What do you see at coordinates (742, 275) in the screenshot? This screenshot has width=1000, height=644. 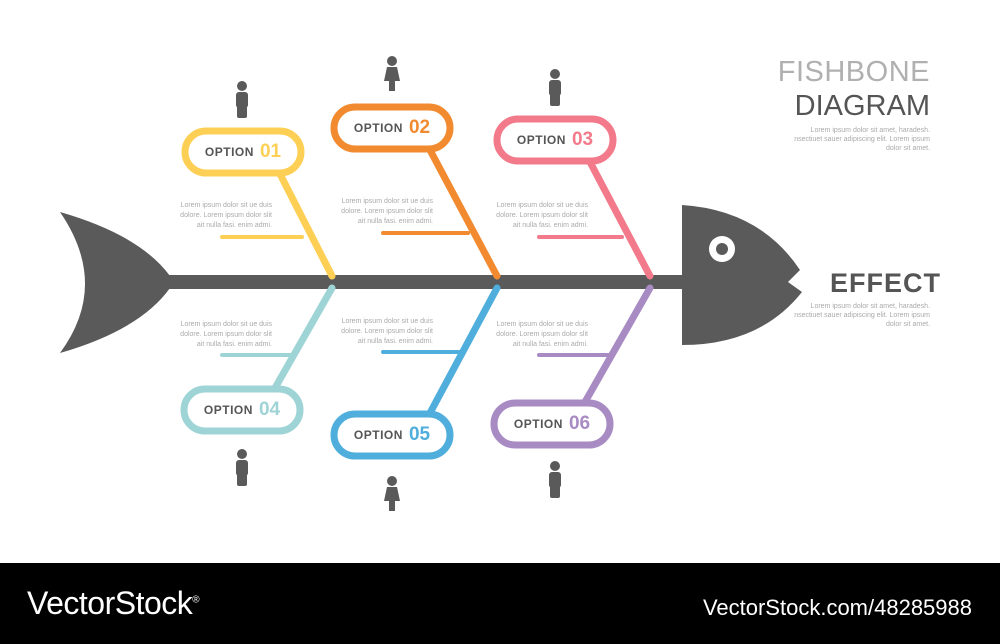 I see `fish-head-icon` at bounding box center [742, 275].